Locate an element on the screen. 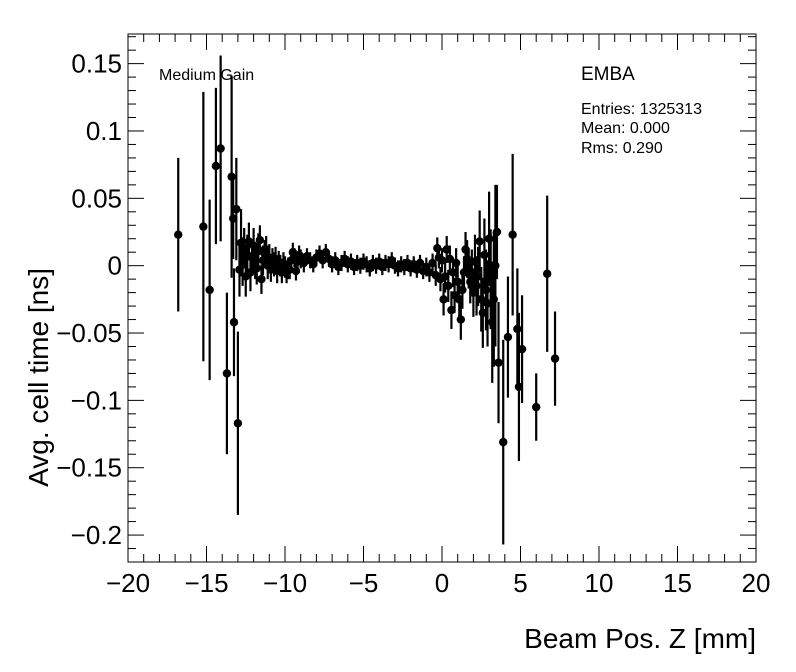  mean-stat: Mean: 0.000 is located at coordinates (625, 128).